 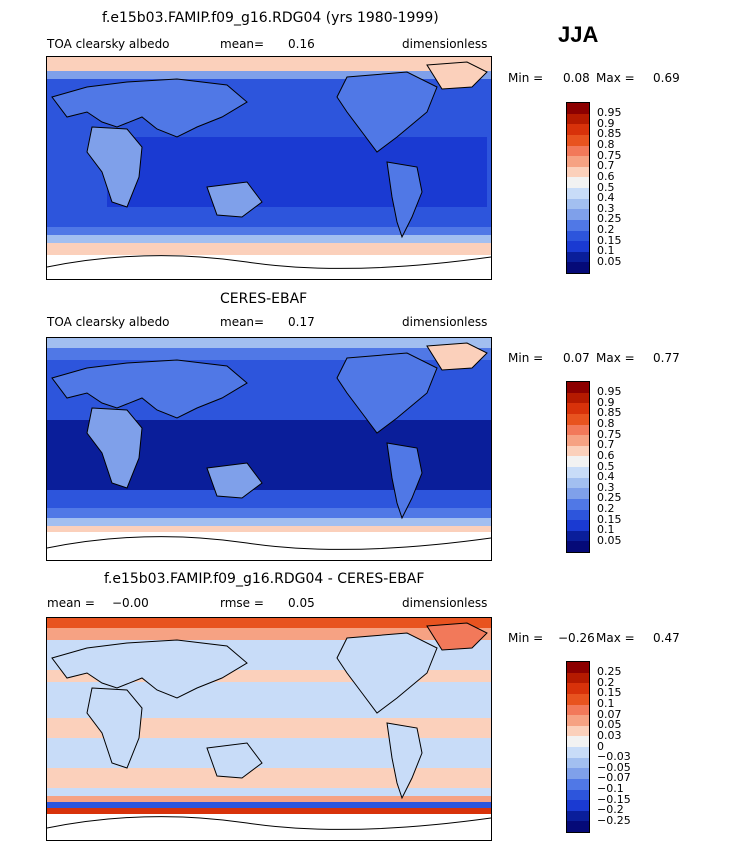 What do you see at coordinates (445, 322) in the screenshot?
I see `panel2-units: dimensionless` at bounding box center [445, 322].